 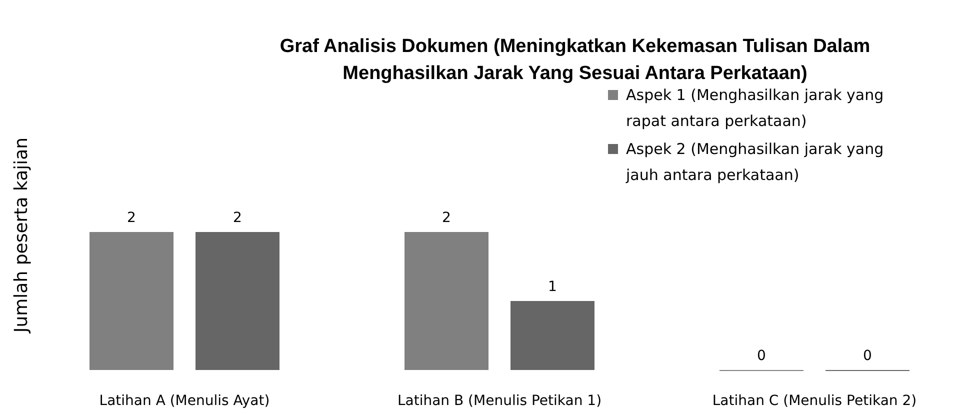 I want to click on legend-label: Aspek 2 (Menghasilkan jarak yang jauh antara perkataan), so click(x=754, y=162).